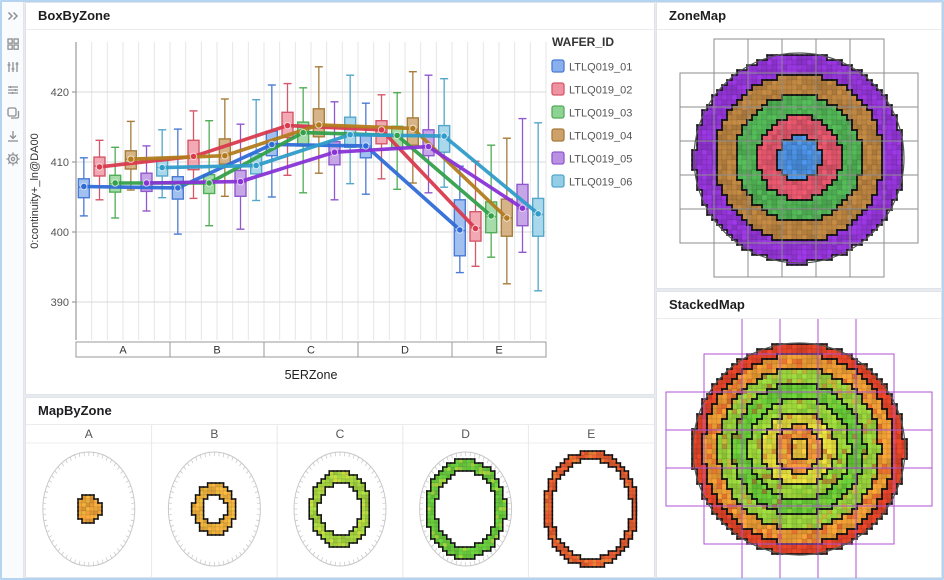  What do you see at coordinates (405, 351) in the screenshot?
I see `svg-text: D` at bounding box center [405, 351].